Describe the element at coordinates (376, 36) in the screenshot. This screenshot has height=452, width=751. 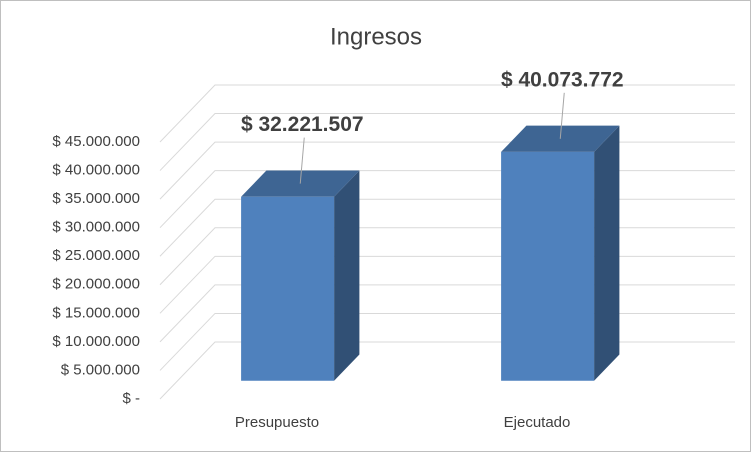
I see `chart-title: Ingresos` at that location.